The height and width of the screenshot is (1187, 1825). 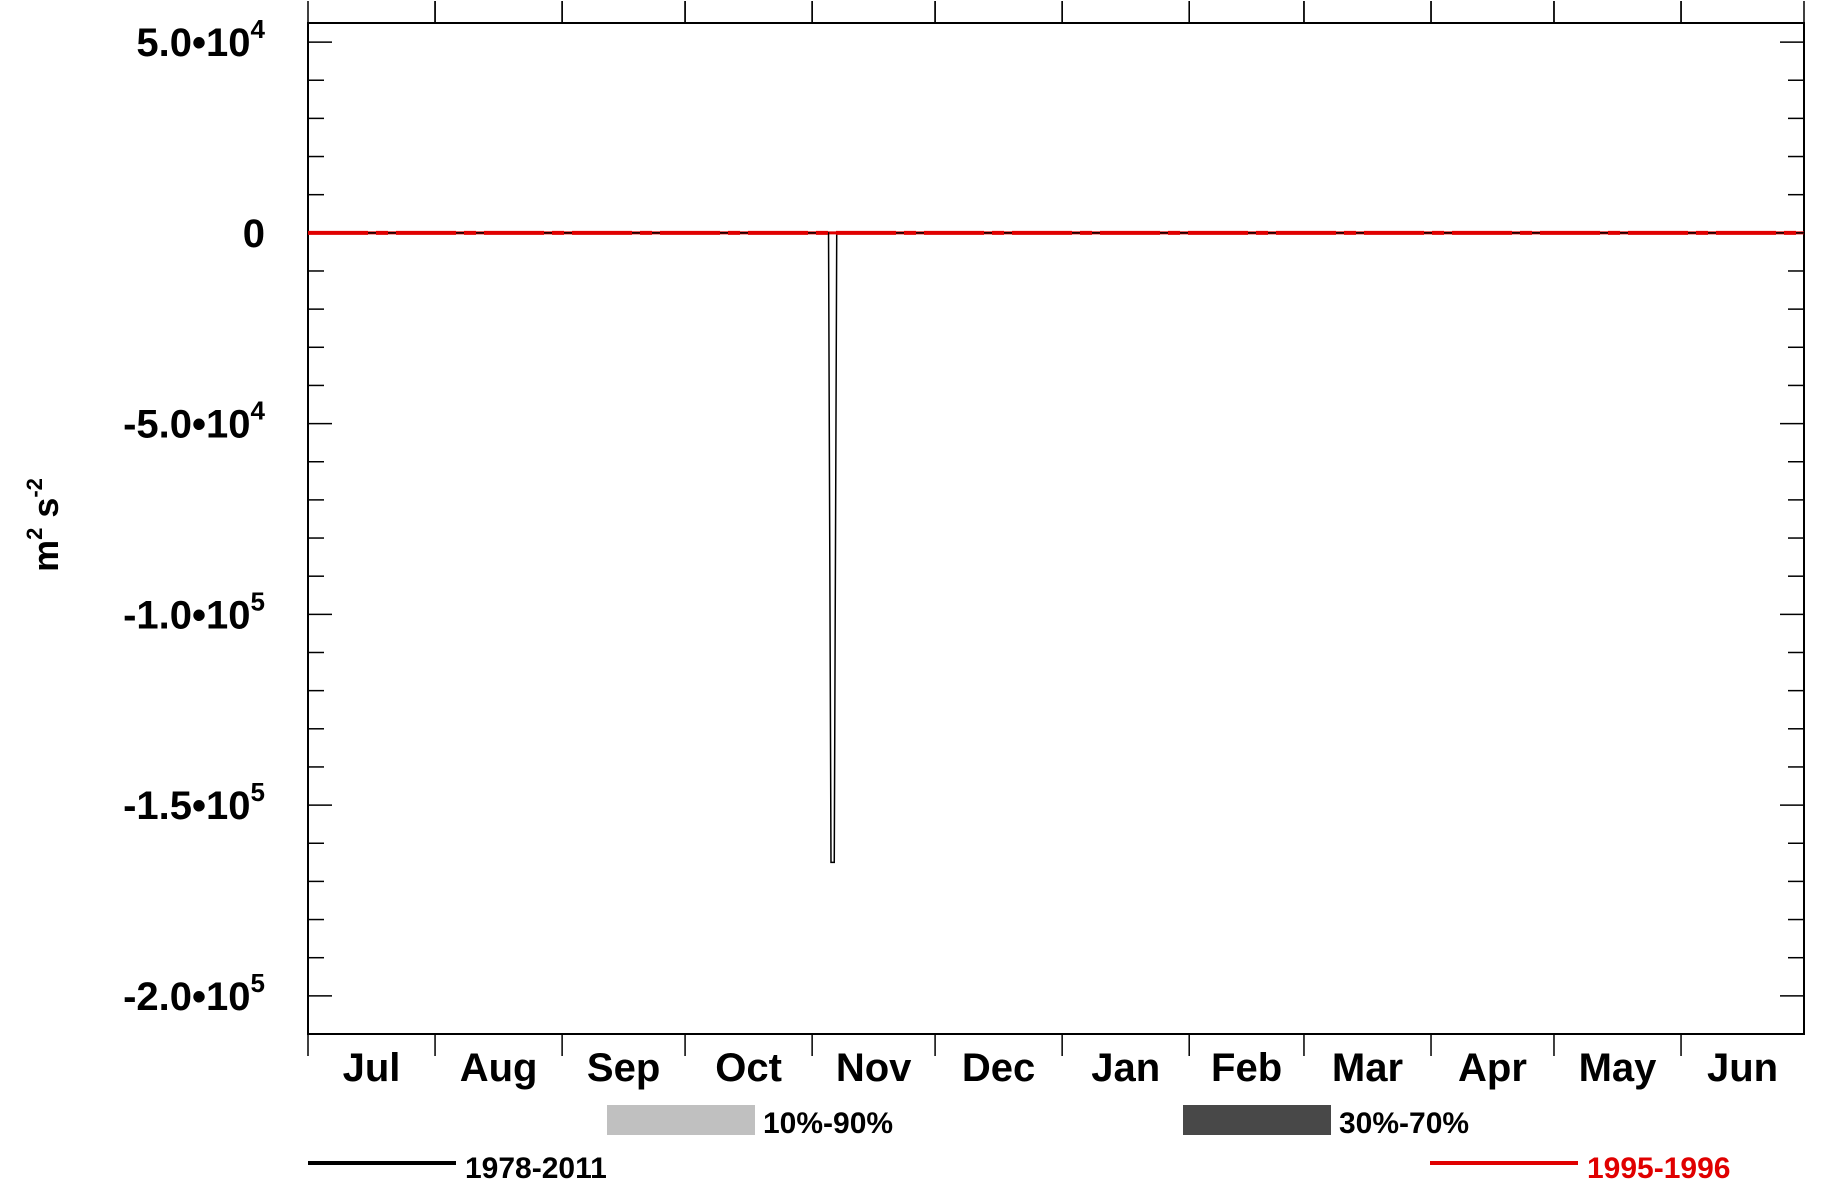 I want to click on y-tick-mantissa: 0, so click(x=254, y=234).